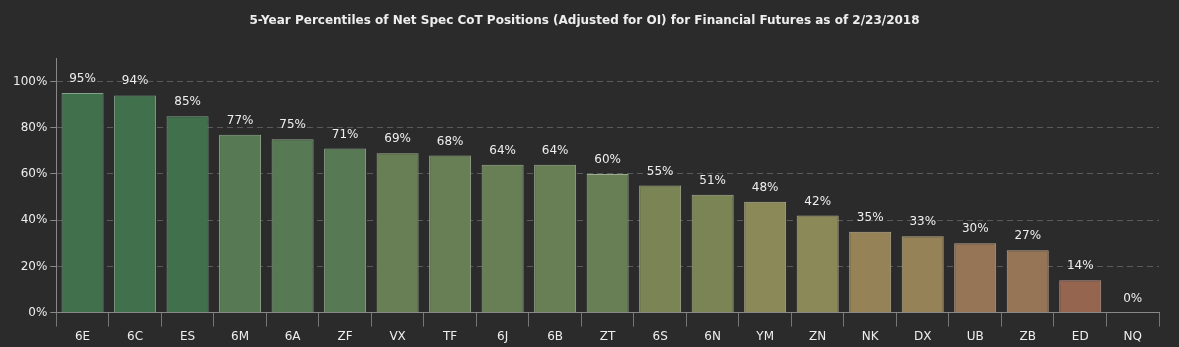 This screenshot has width=1179, height=347. What do you see at coordinates (38, 311) in the screenshot?
I see `y-tick-label: 0%` at bounding box center [38, 311].